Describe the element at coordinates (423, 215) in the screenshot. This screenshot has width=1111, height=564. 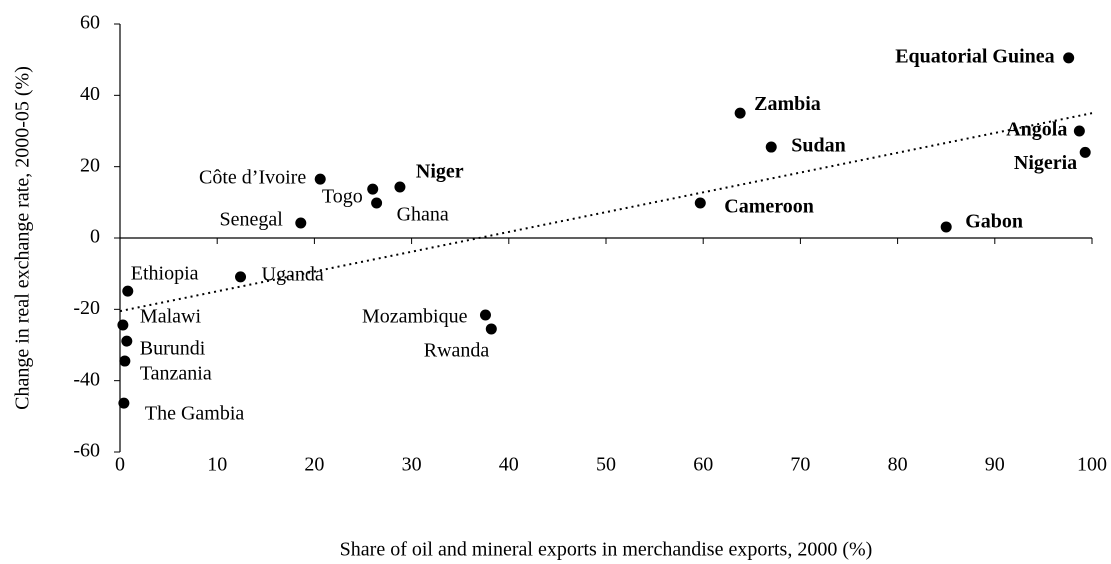
I see `point-label: Ghana` at that location.